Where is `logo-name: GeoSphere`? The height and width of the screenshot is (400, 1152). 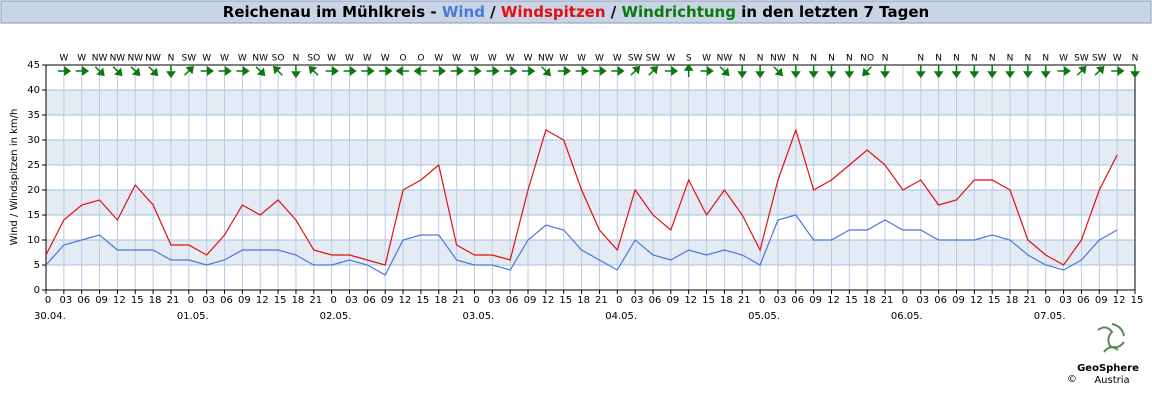
logo-name: GeoSphere is located at coordinates (1108, 368).